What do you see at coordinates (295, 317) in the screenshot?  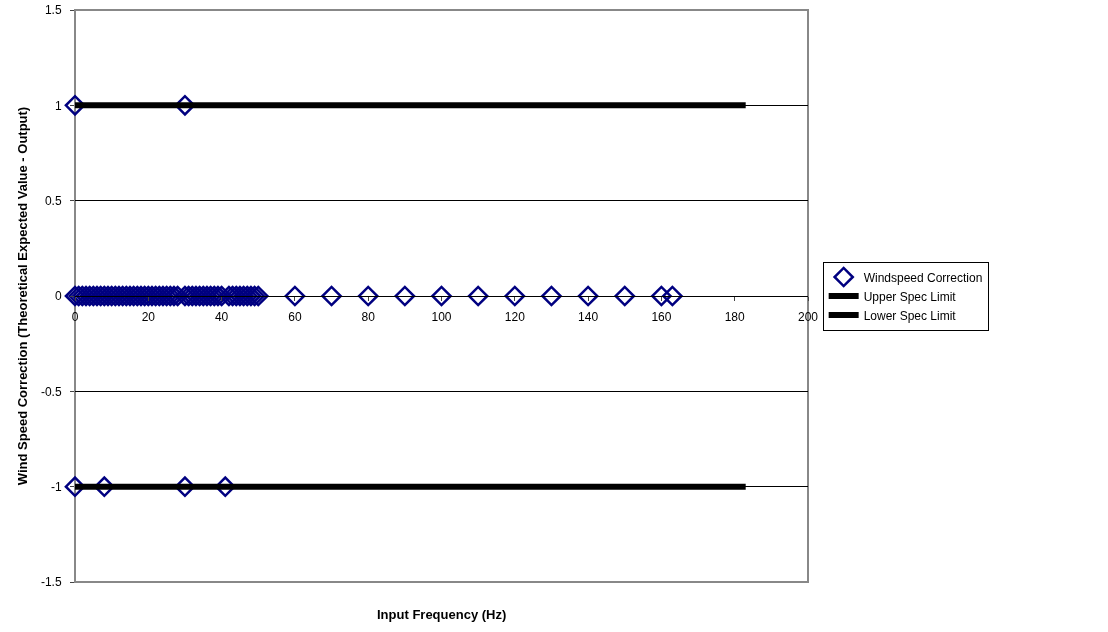 I see `x-tick-label: 60` at bounding box center [295, 317].